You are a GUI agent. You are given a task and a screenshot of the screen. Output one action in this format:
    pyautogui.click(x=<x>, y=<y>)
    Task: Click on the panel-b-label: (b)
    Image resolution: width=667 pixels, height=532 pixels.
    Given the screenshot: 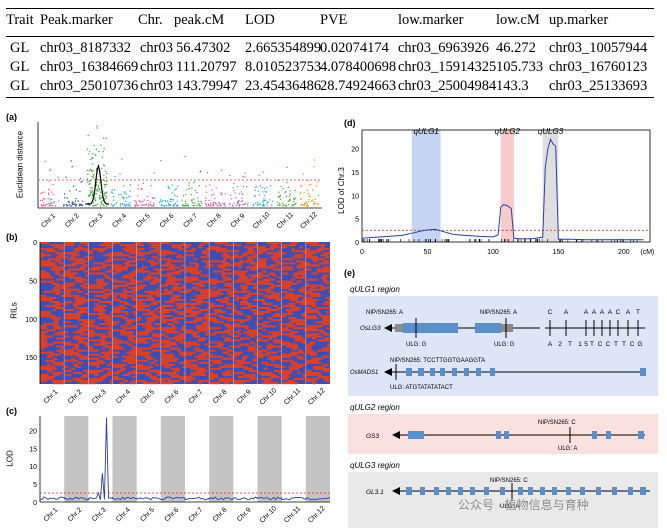 What is the action you would take?
    pyautogui.click(x=12, y=237)
    